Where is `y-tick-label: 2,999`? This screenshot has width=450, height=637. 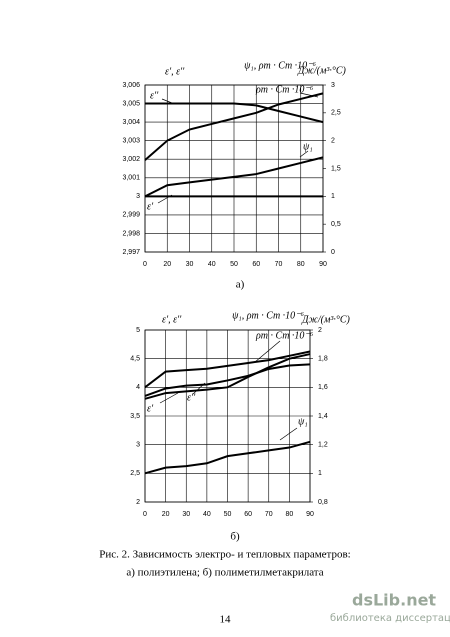 y-tick-label: 2,999 is located at coordinates (131, 215).